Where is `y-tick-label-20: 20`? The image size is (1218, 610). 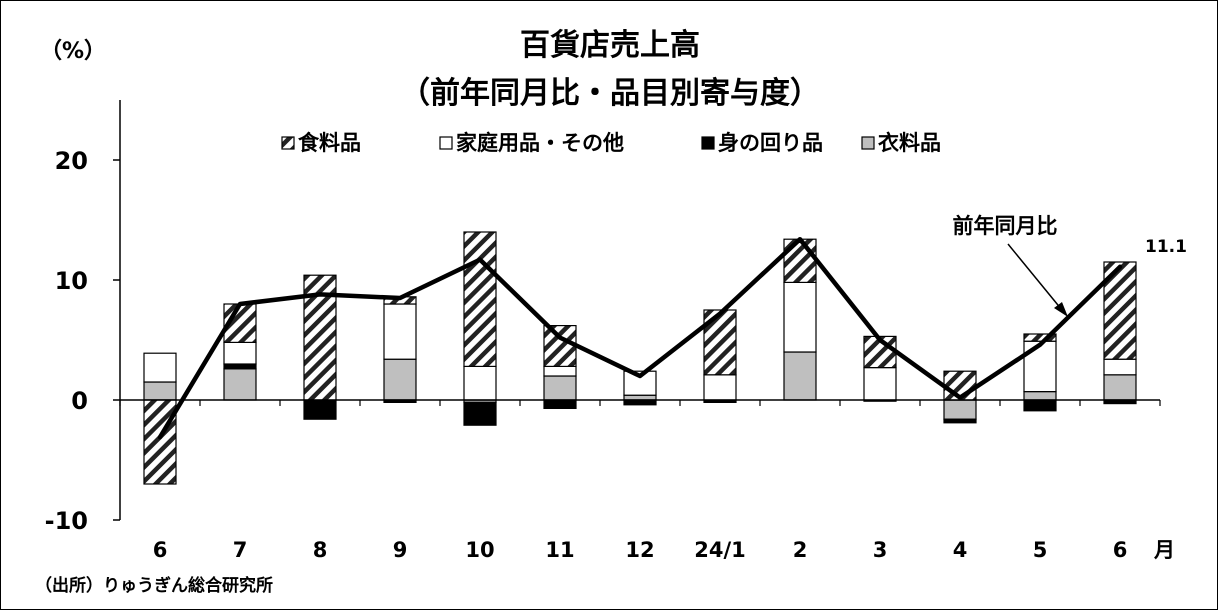 y-tick-label-20: 20 is located at coordinates (71, 161).